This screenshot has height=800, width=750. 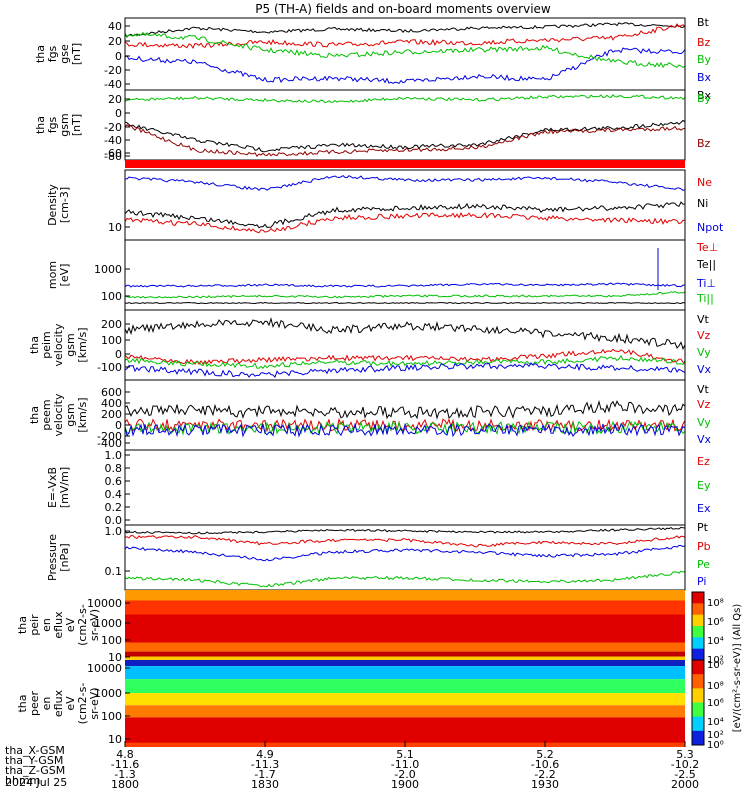 I want to click on y-axis-label: [mV/m], so click(x=64, y=487).